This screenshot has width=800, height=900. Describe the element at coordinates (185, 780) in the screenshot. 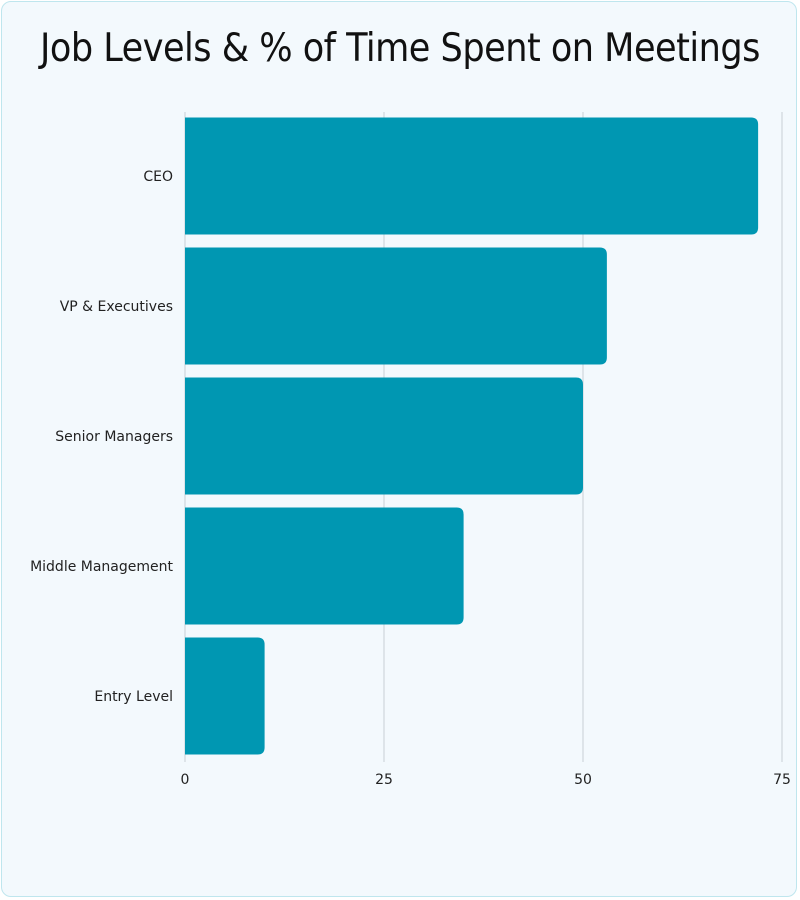

I see `x-tick-label: 0` at that location.